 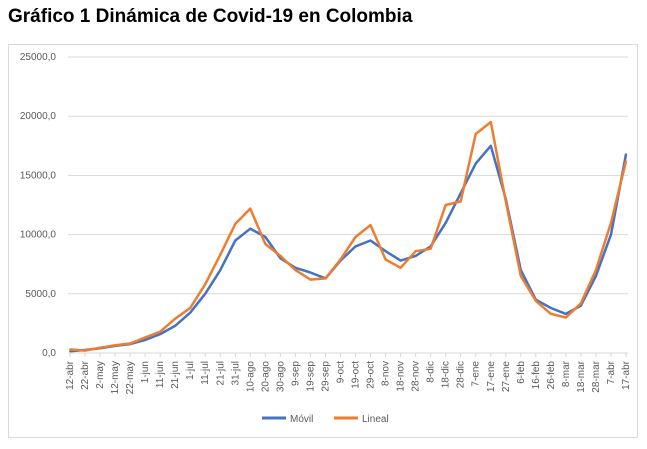 What do you see at coordinates (160, 374) in the screenshot?
I see `x-tick-label: 11-jun` at bounding box center [160, 374].